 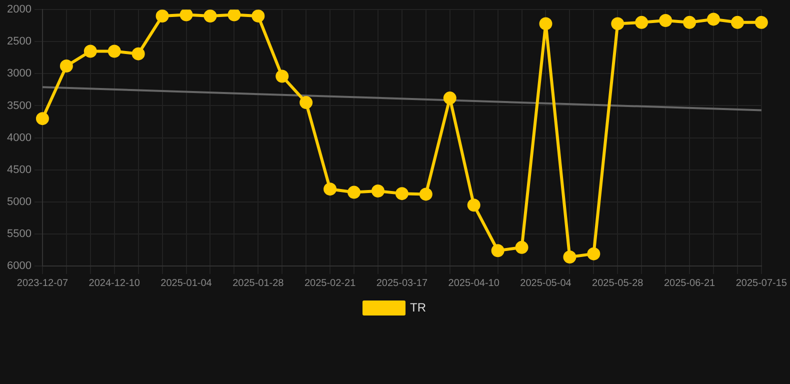 What do you see at coordinates (19, 42) in the screenshot?
I see `y-tick-label: 2500` at bounding box center [19, 42].